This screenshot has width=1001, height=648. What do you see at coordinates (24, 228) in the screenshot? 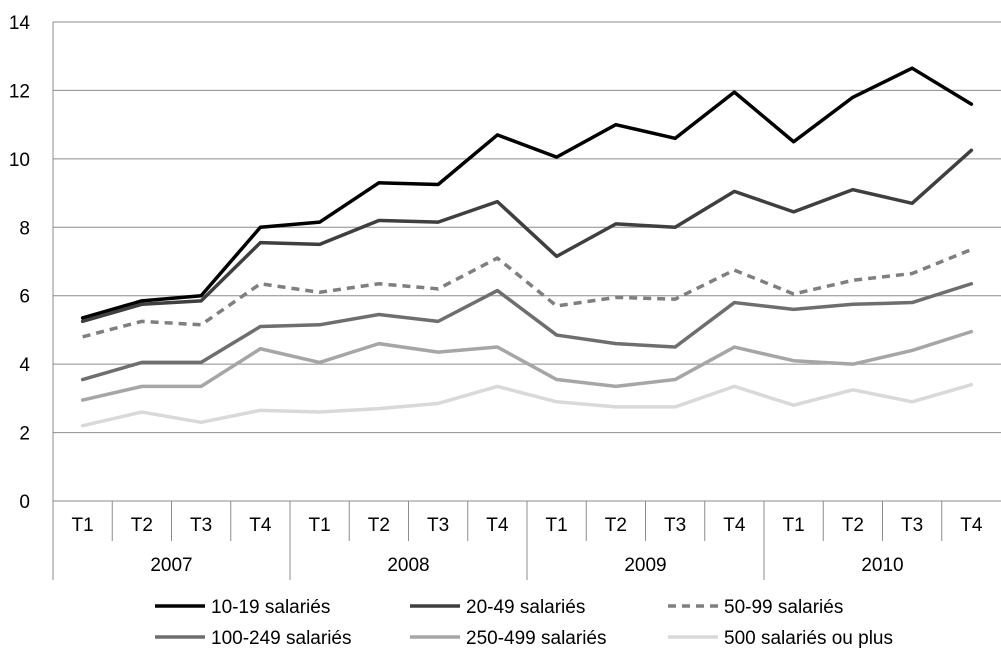
I see `y-tick-label: 8` at bounding box center [24, 228].